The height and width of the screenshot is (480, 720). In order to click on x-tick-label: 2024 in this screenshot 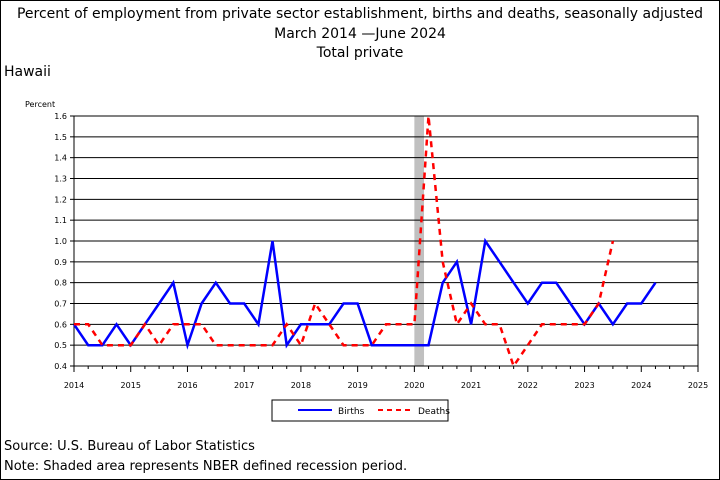, I will do `click(641, 385)`.